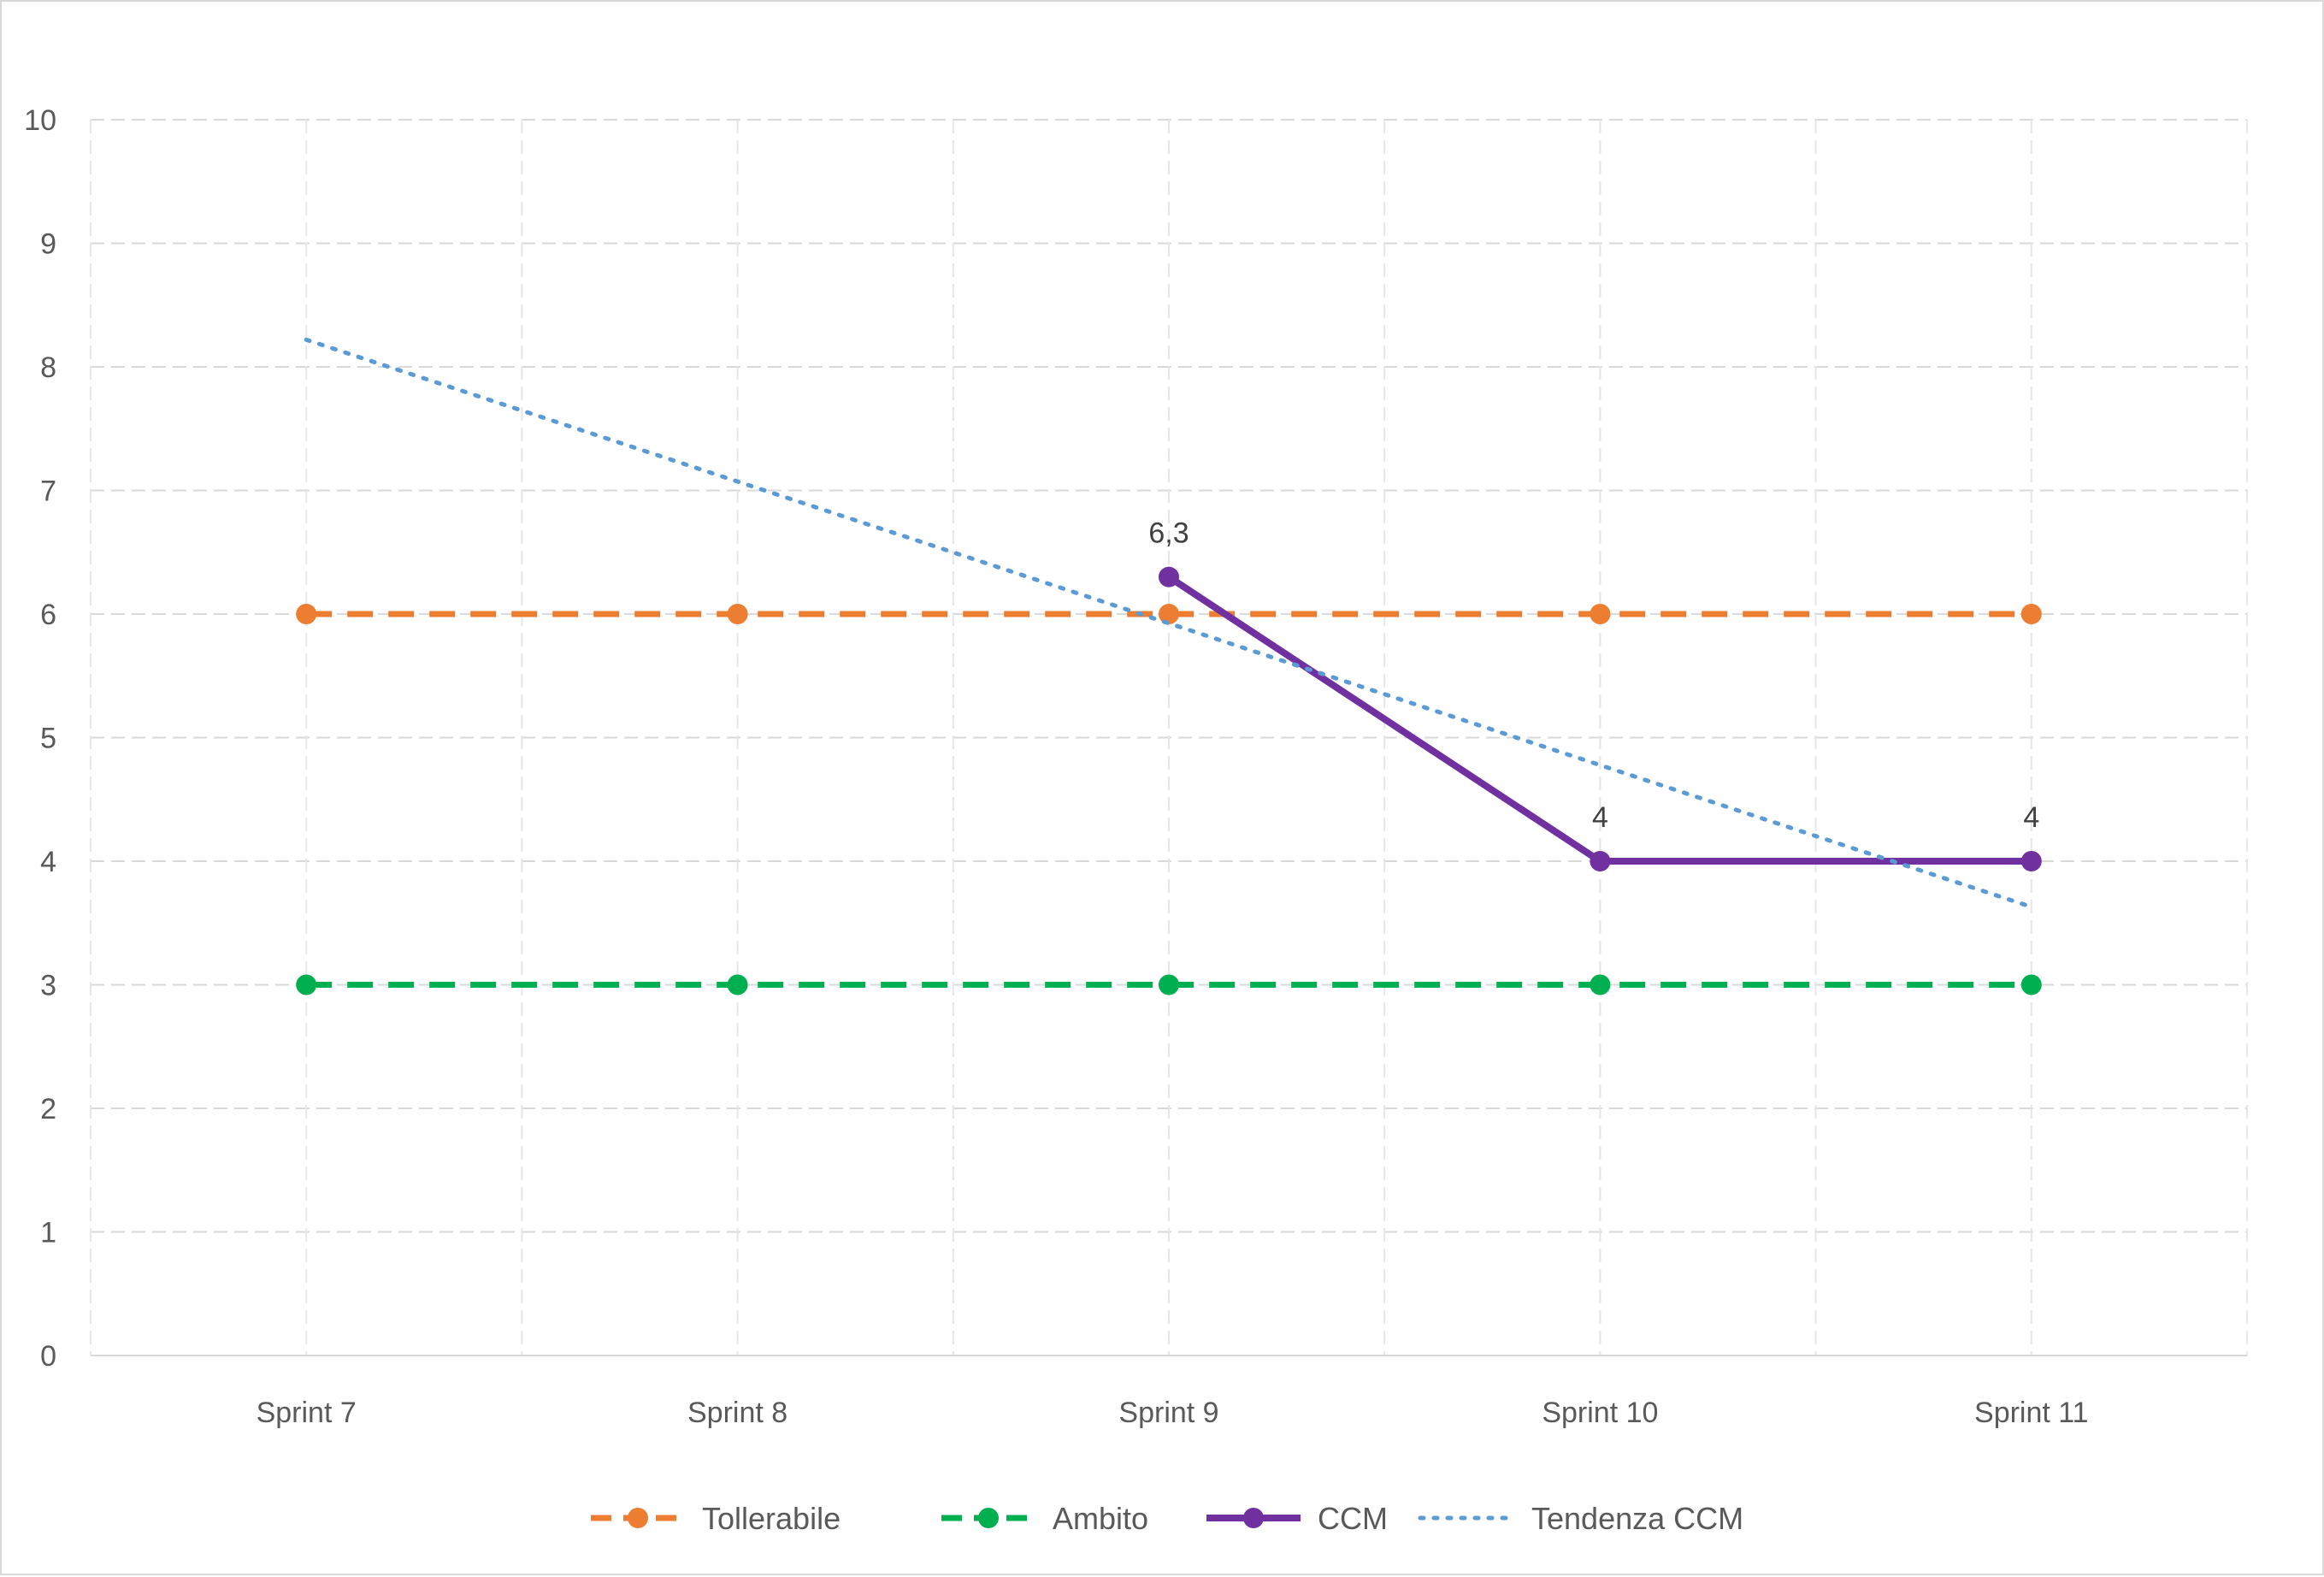  I want to click on data-labels: 6,3 4 4, so click(1593, 675).